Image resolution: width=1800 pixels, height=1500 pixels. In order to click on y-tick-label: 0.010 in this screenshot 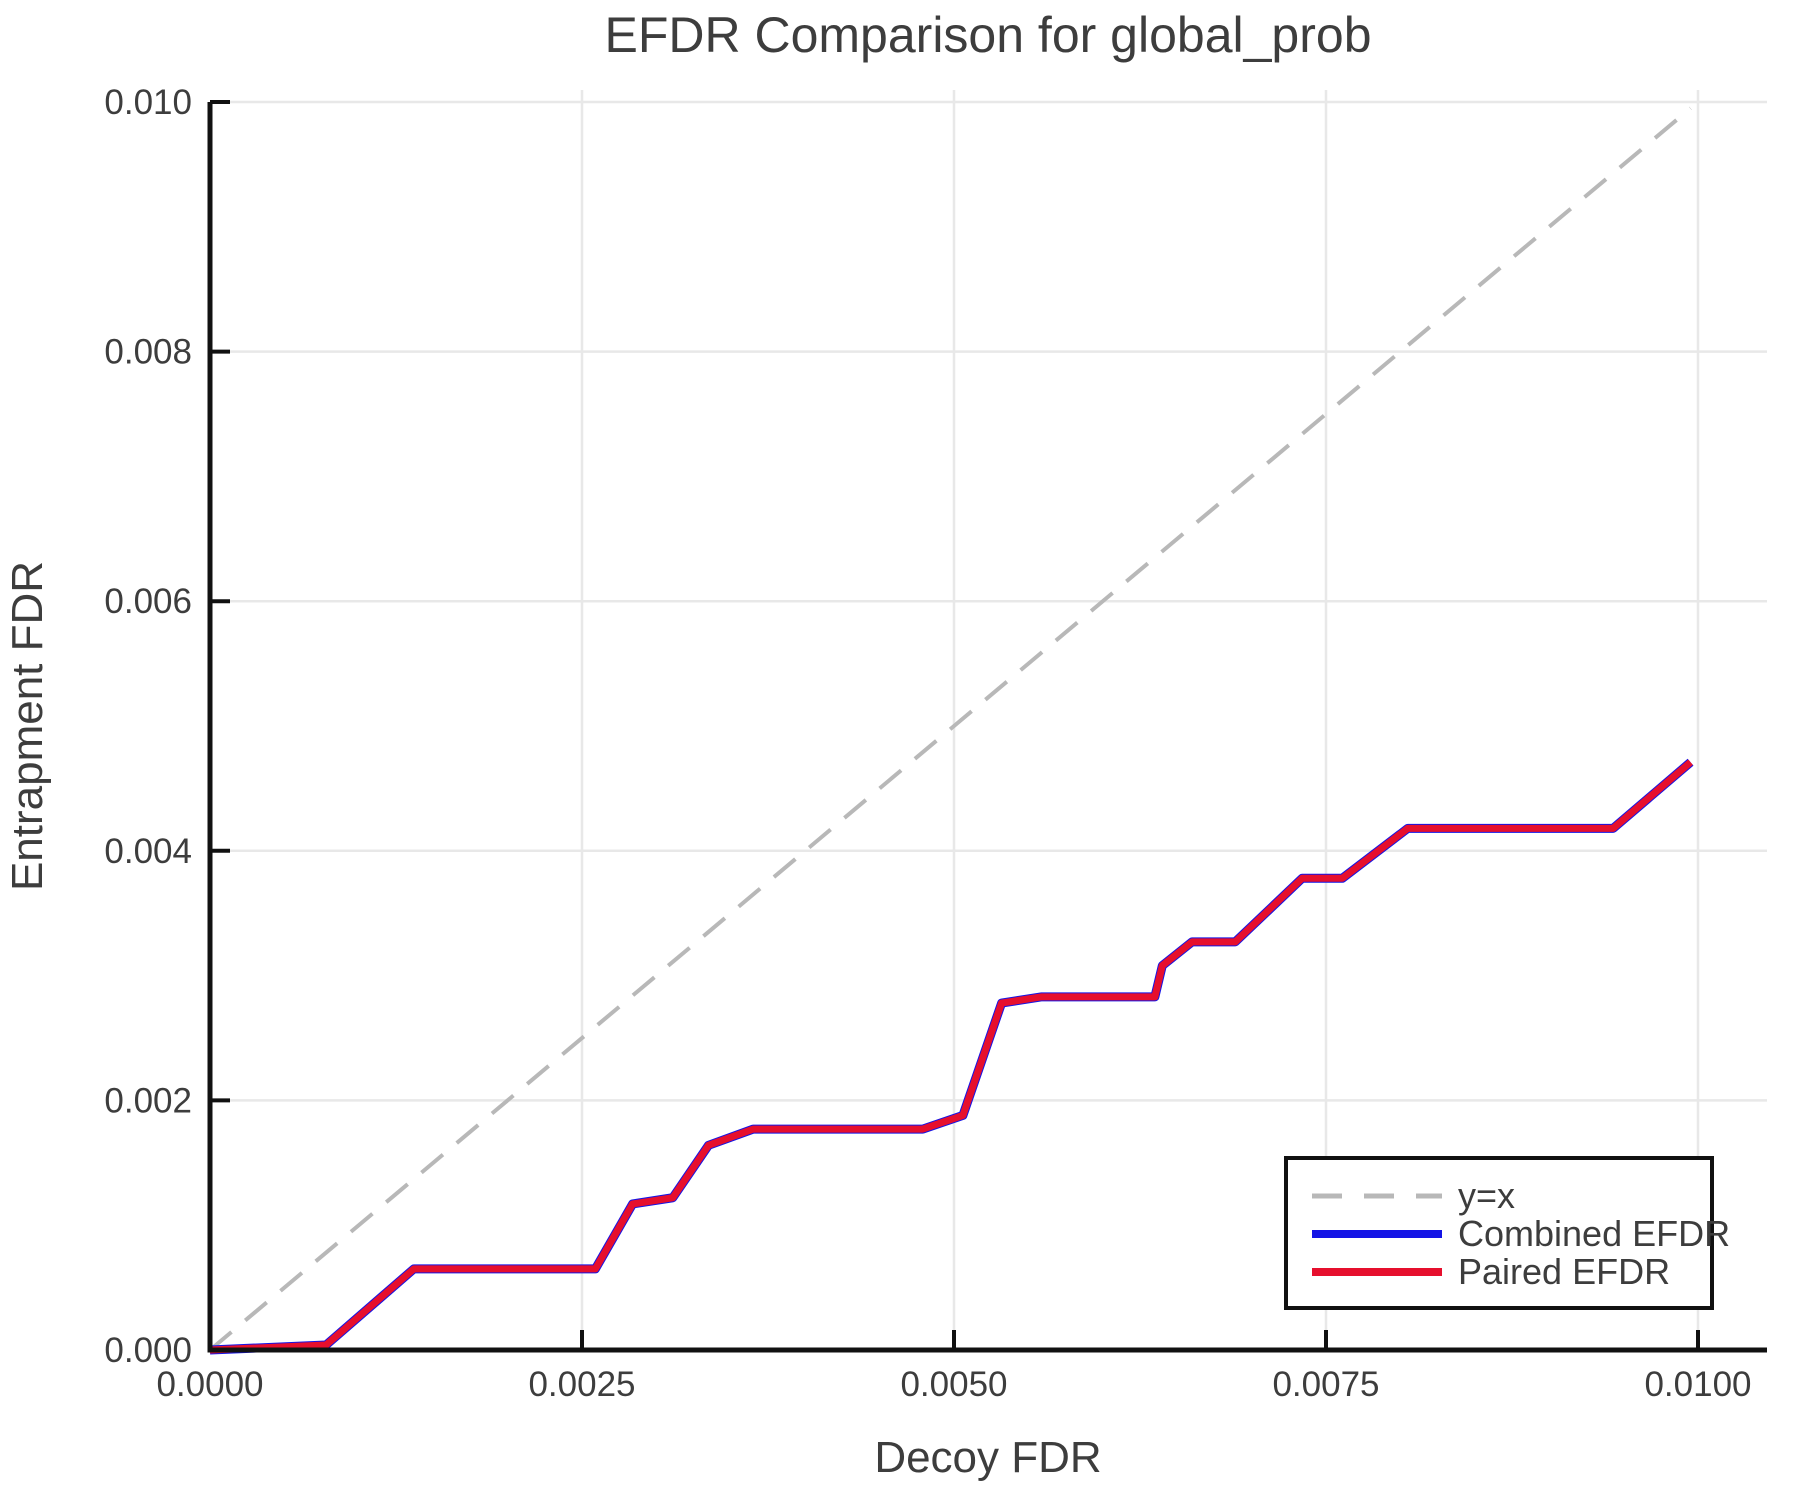, I will do `click(148, 102)`.